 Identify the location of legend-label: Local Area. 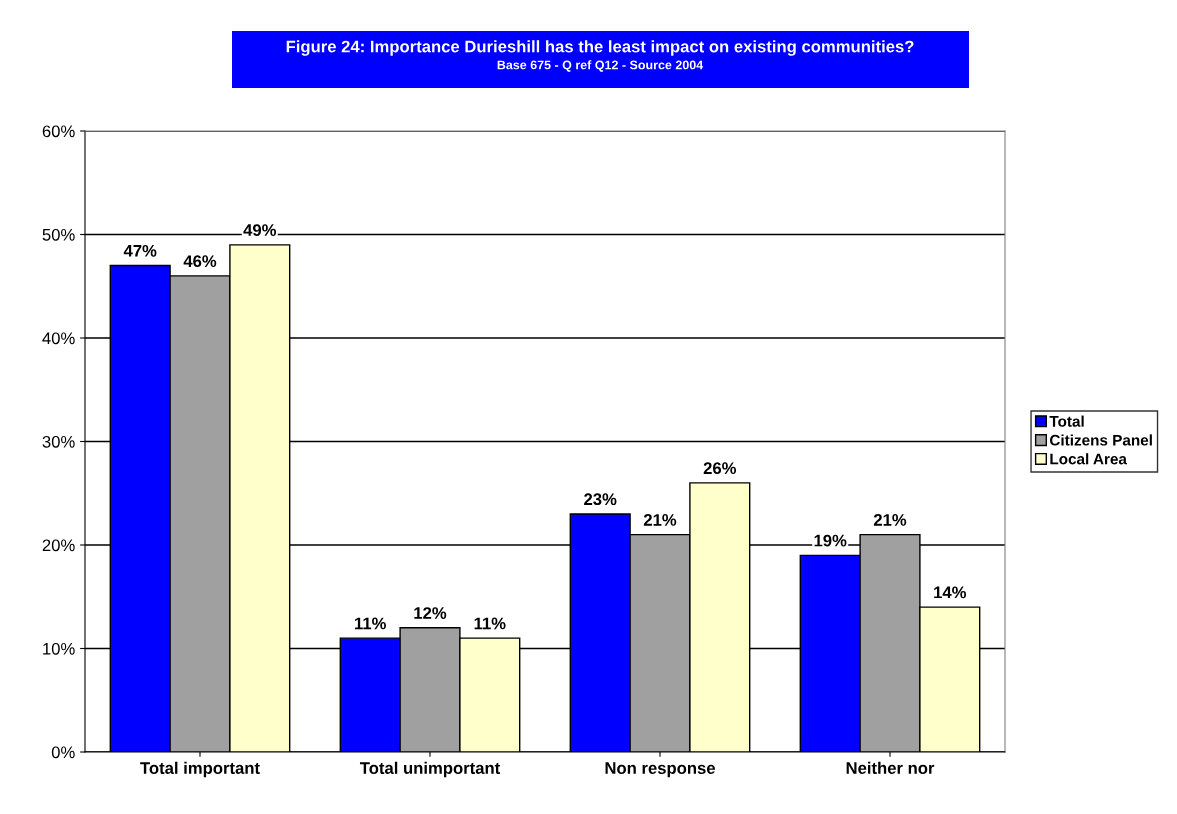
(1089, 459).